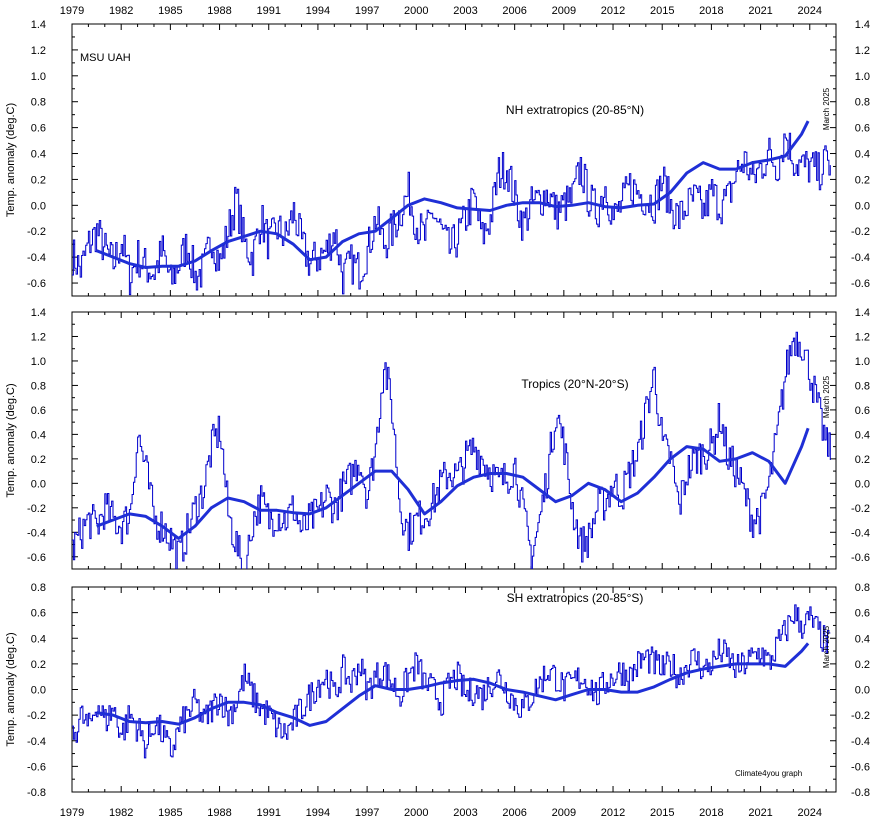 This screenshot has width=880, height=820. I want to click on bottom-x-tick-label: 1991, so click(268, 813).